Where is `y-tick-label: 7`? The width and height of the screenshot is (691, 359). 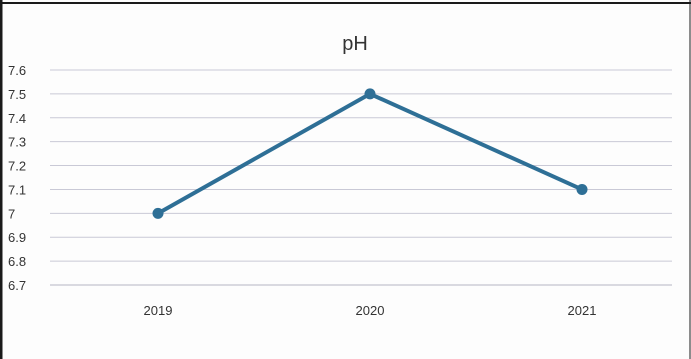
y-tick-label: 7 is located at coordinates (11, 213).